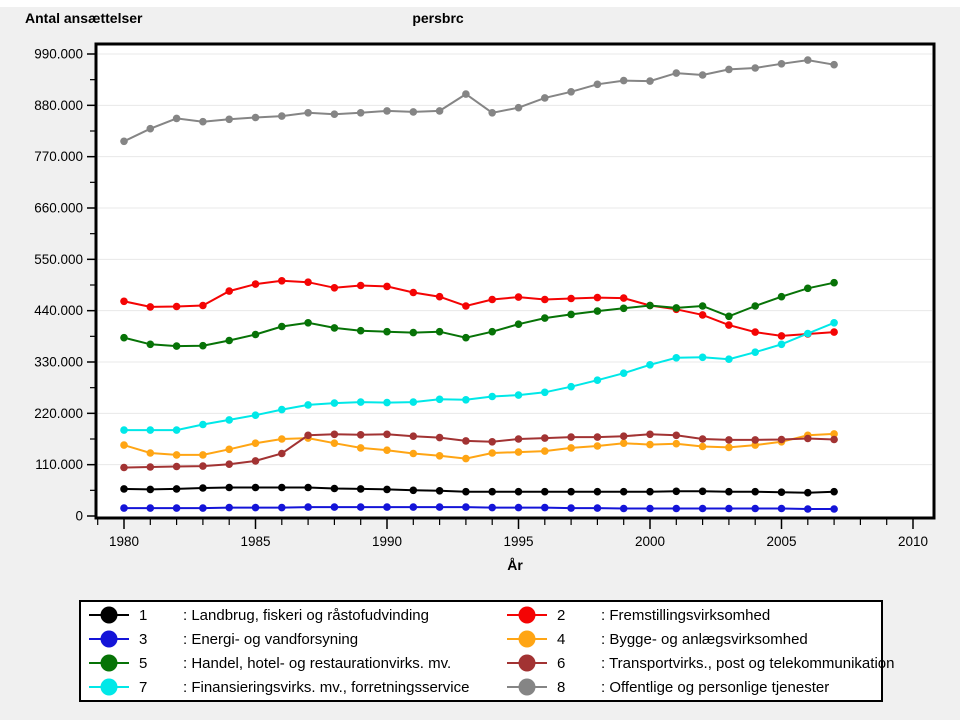  Describe the element at coordinates (58, 54) in the screenshot. I see `y-tick-label: 990.000` at that location.